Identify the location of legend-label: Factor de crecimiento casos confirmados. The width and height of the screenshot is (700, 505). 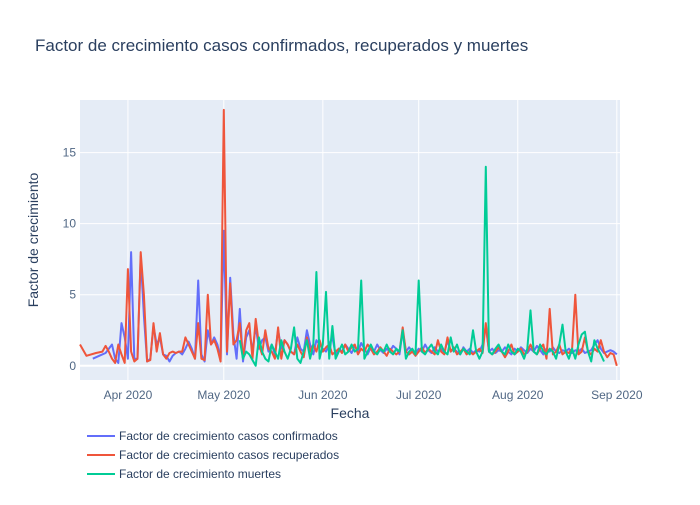
(228, 436).